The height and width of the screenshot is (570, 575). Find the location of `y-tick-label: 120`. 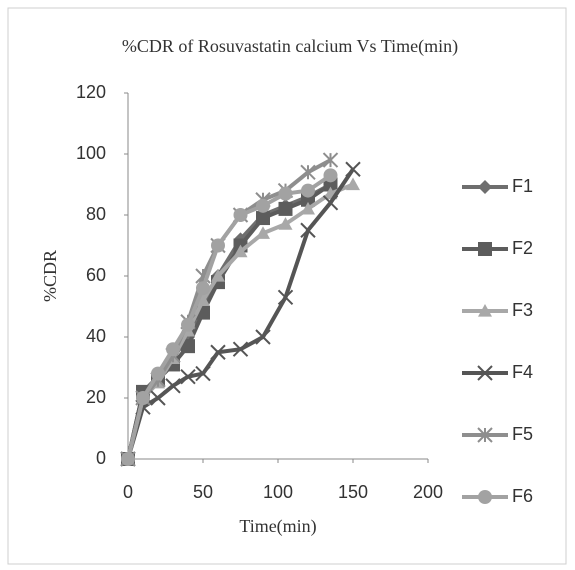

y-tick-label: 120 is located at coordinates (91, 92).